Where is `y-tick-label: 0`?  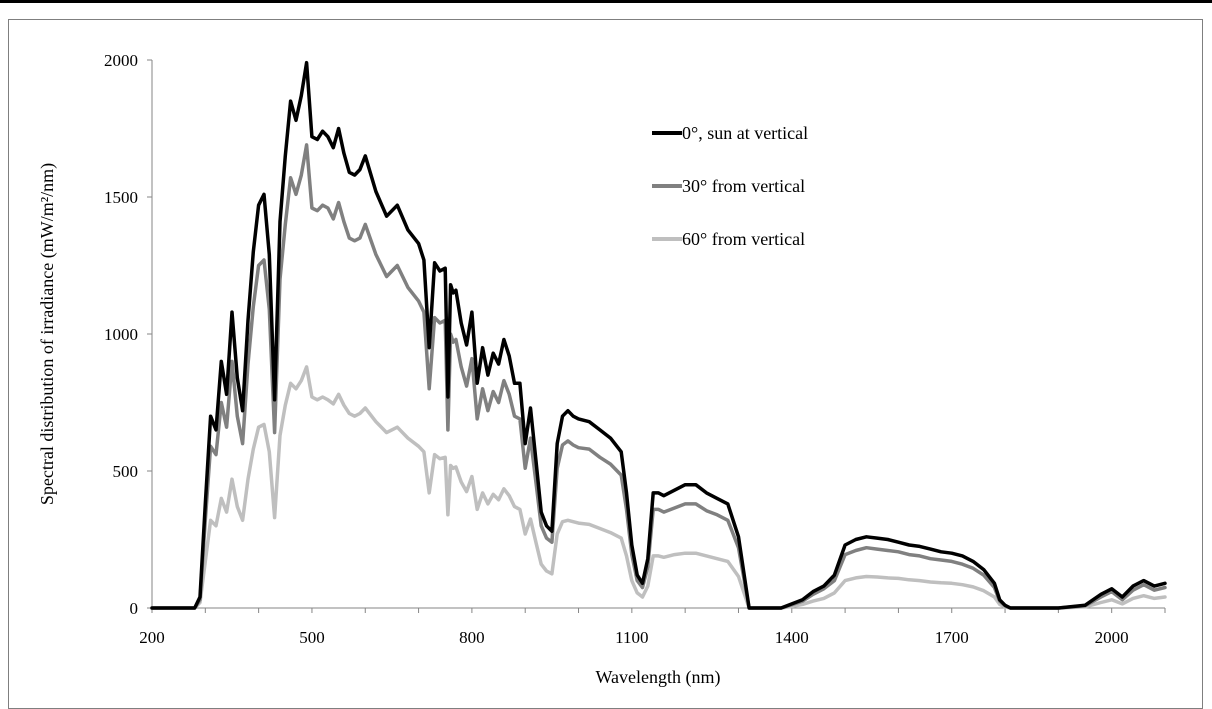 y-tick-label: 0 is located at coordinates (134, 608).